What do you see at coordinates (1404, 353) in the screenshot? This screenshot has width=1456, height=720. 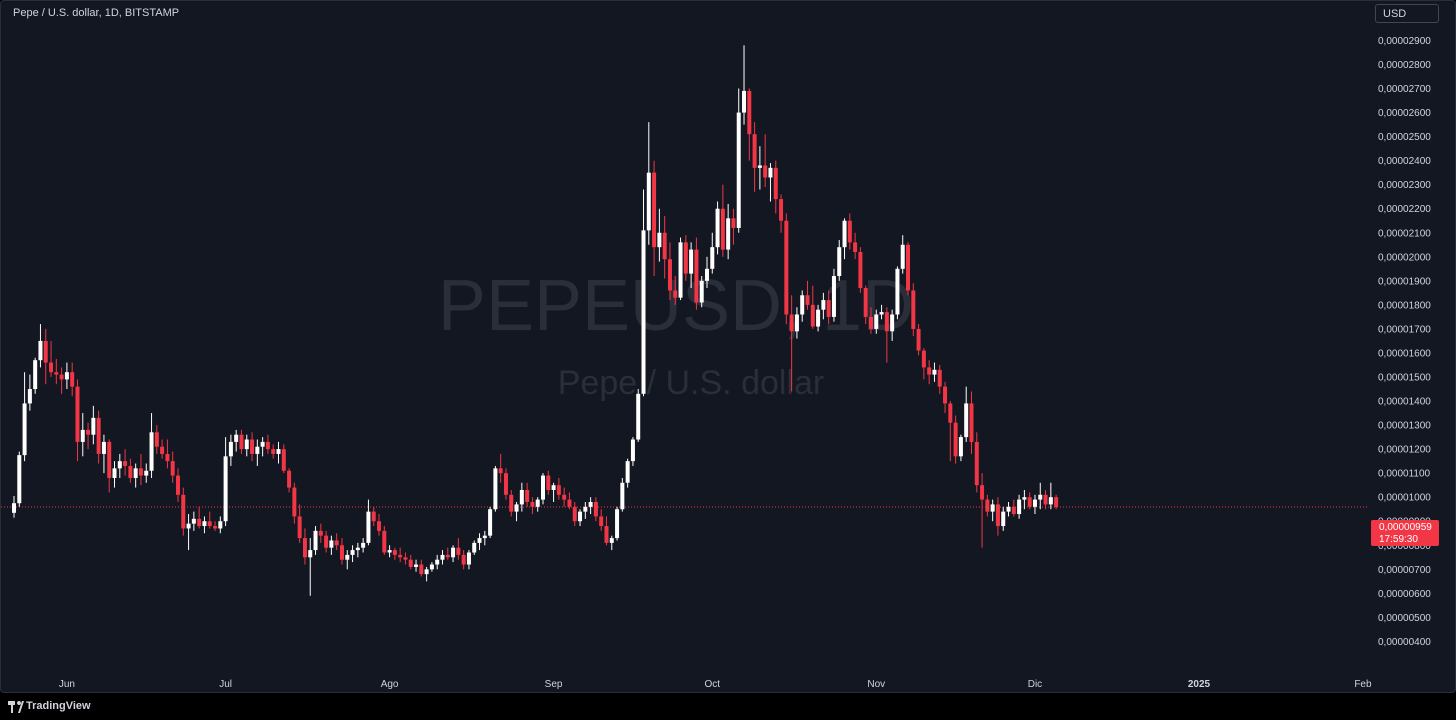 I see `y-tick-label: 0,00001600` at bounding box center [1404, 353].